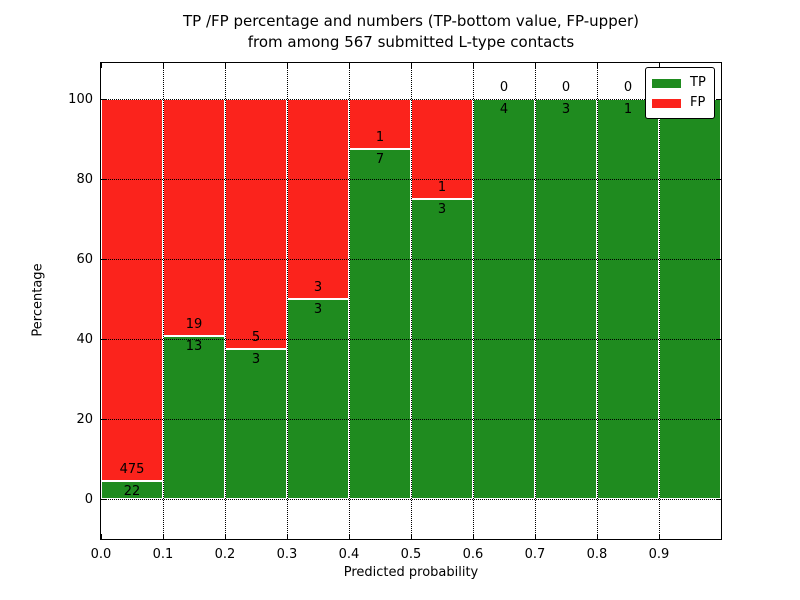 This screenshot has width=800, height=600. What do you see at coordinates (504, 109) in the screenshot?
I see `tp-count-label: 4` at bounding box center [504, 109].